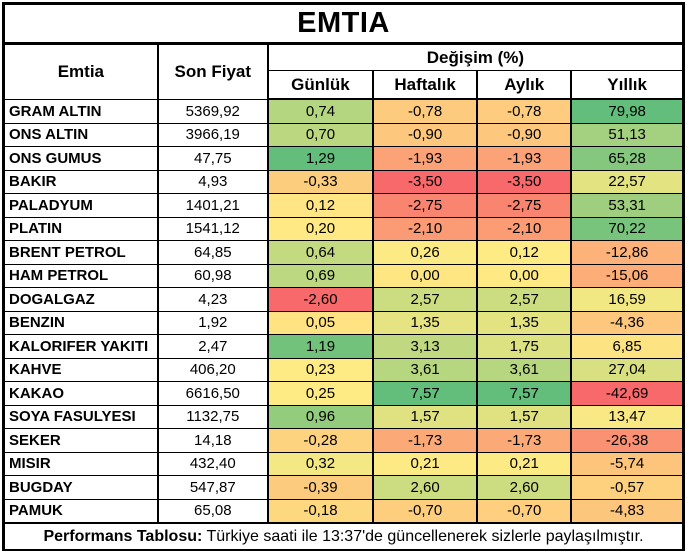  Describe the element at coordinates (80, 71) in the screenshot. I see `column-header-commodity: Emtia` at that location.